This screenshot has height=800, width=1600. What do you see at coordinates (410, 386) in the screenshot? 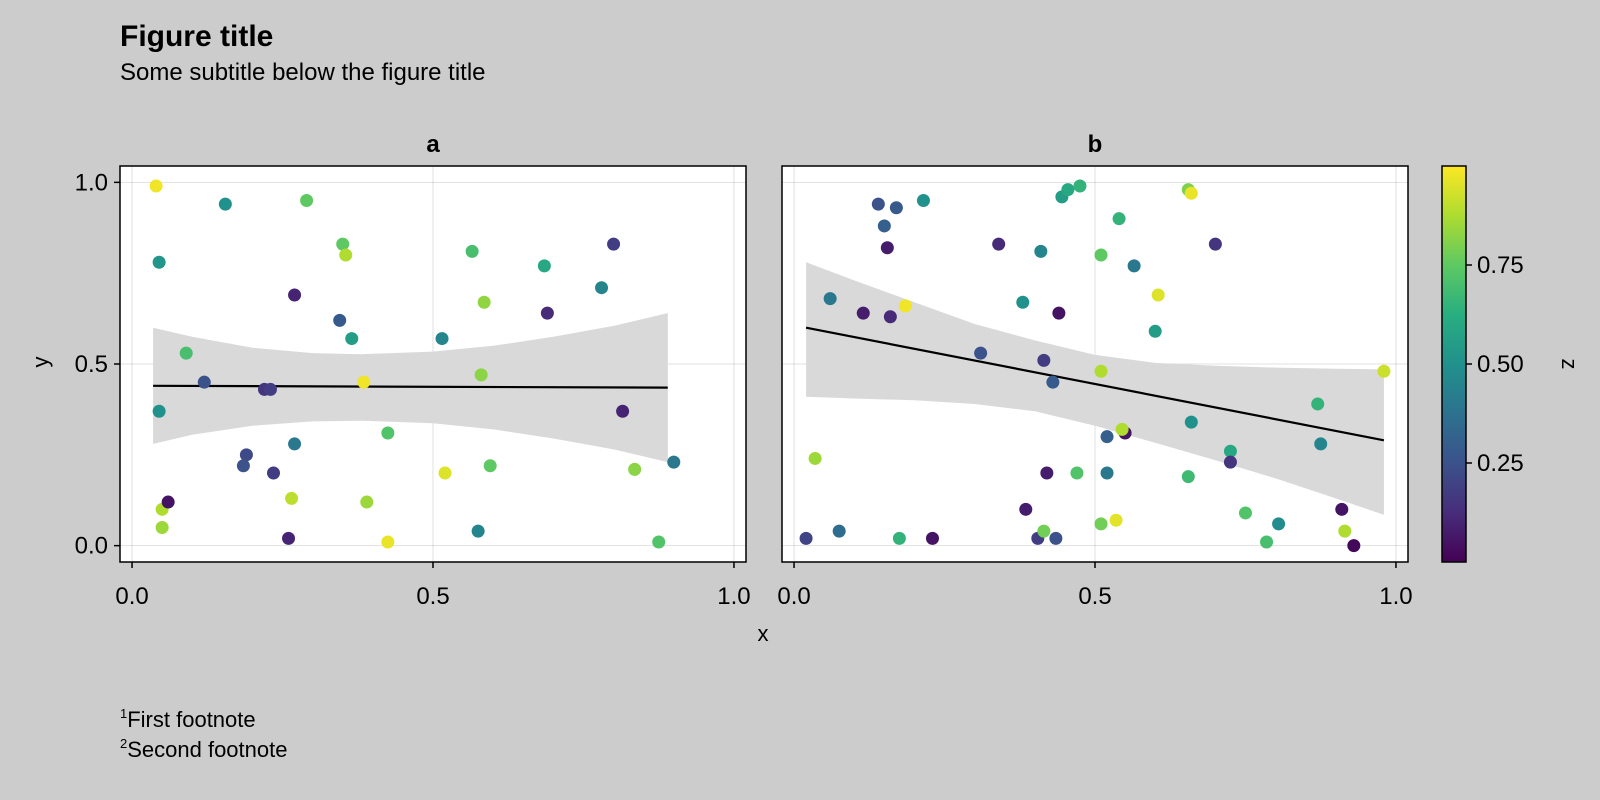
I see `regression-line` at bounding box center [410, 386].